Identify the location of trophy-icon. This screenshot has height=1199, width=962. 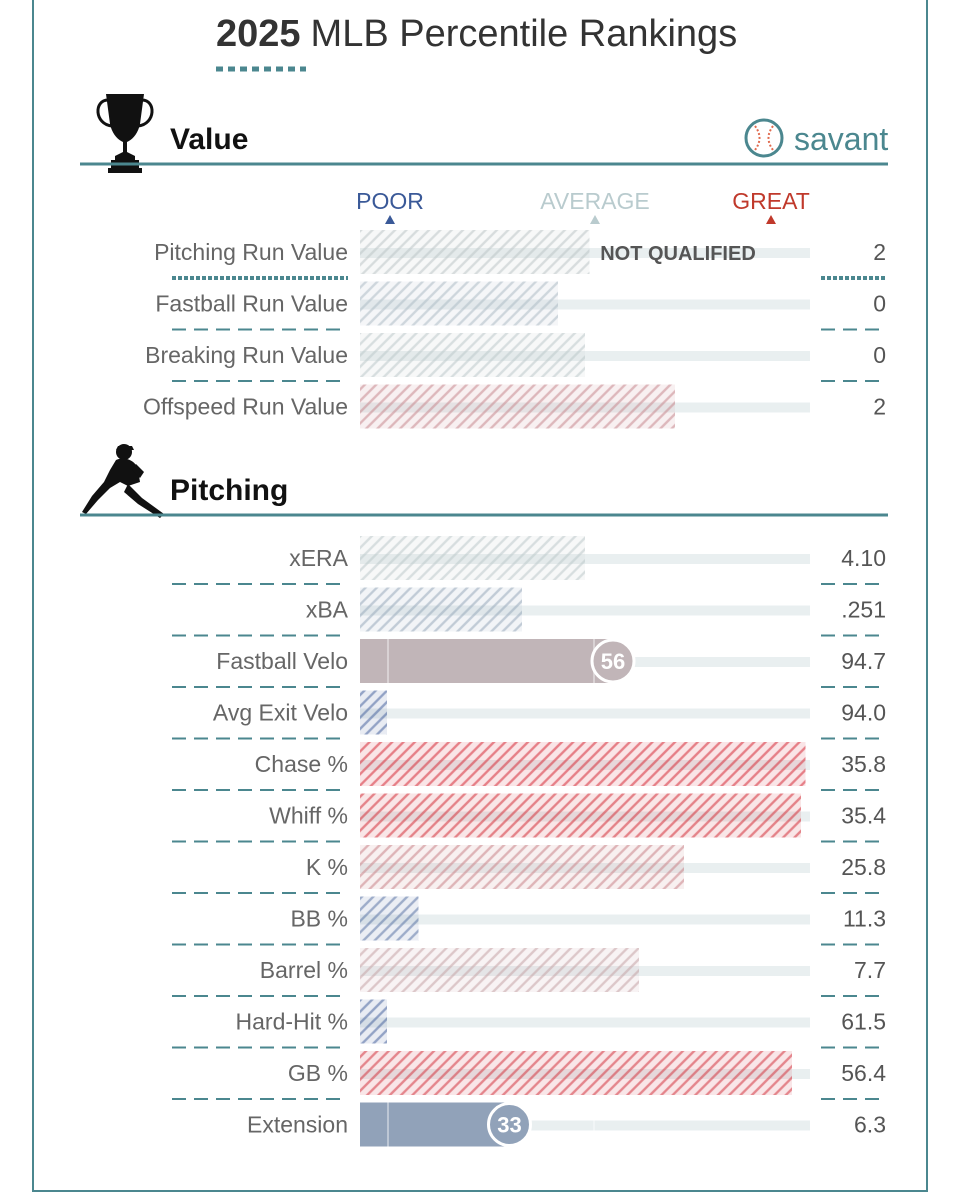
(125, 133).